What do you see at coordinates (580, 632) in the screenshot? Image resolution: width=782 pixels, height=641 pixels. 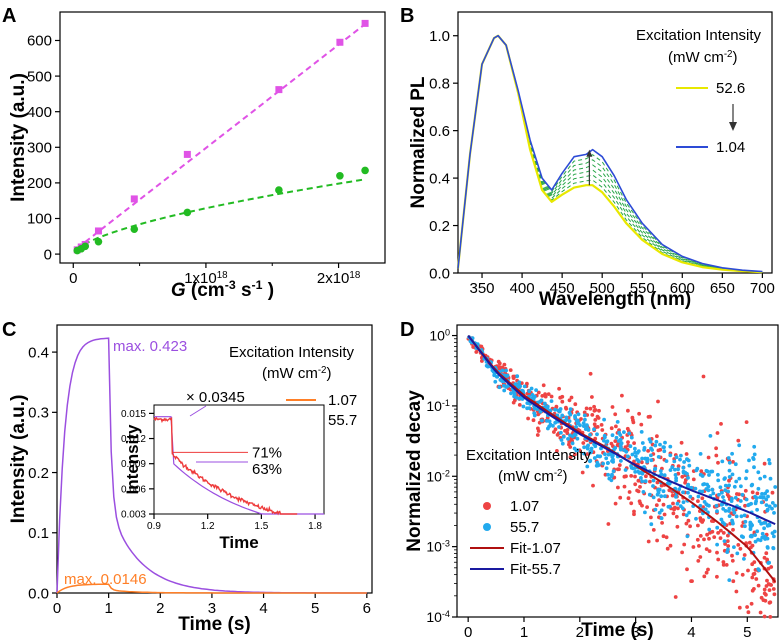 I see `panel-d-x-tick-label: 2` at bounding box center [580, 632].